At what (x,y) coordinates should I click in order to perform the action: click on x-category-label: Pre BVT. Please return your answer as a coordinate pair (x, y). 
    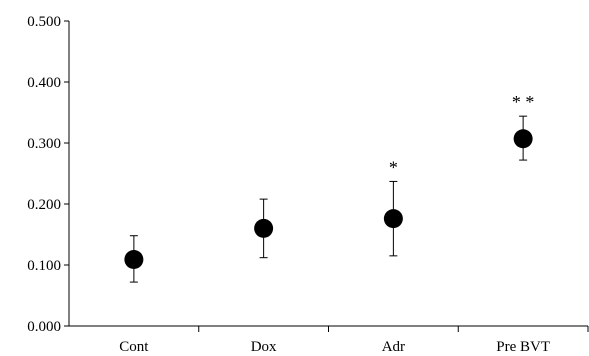
    Looking at the image, I should click on (523, 347).